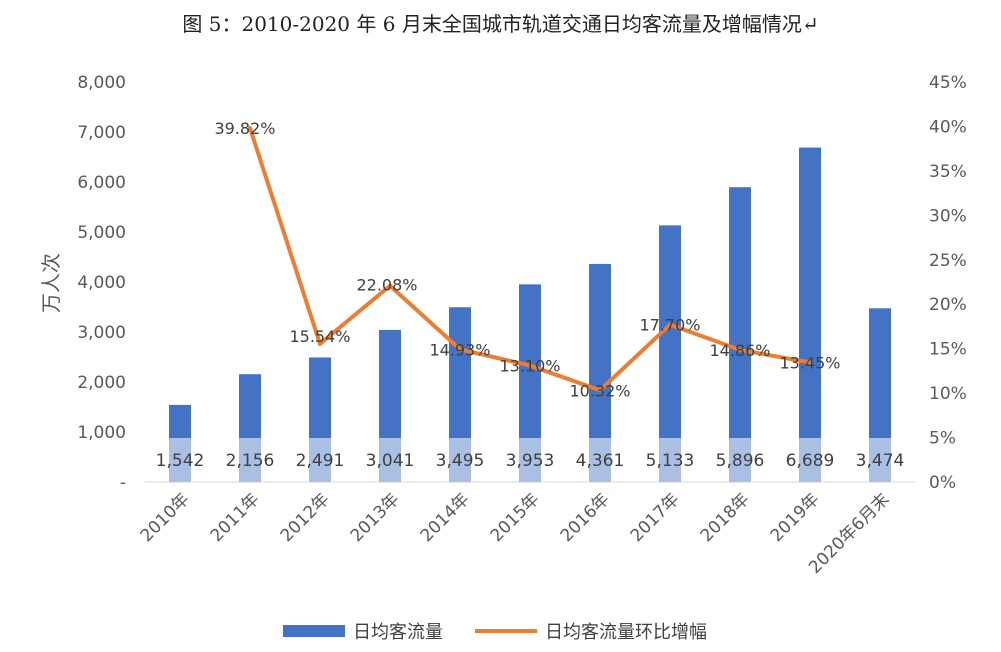  I want to click on line-value-label: 14.86%, so click(739, 350).